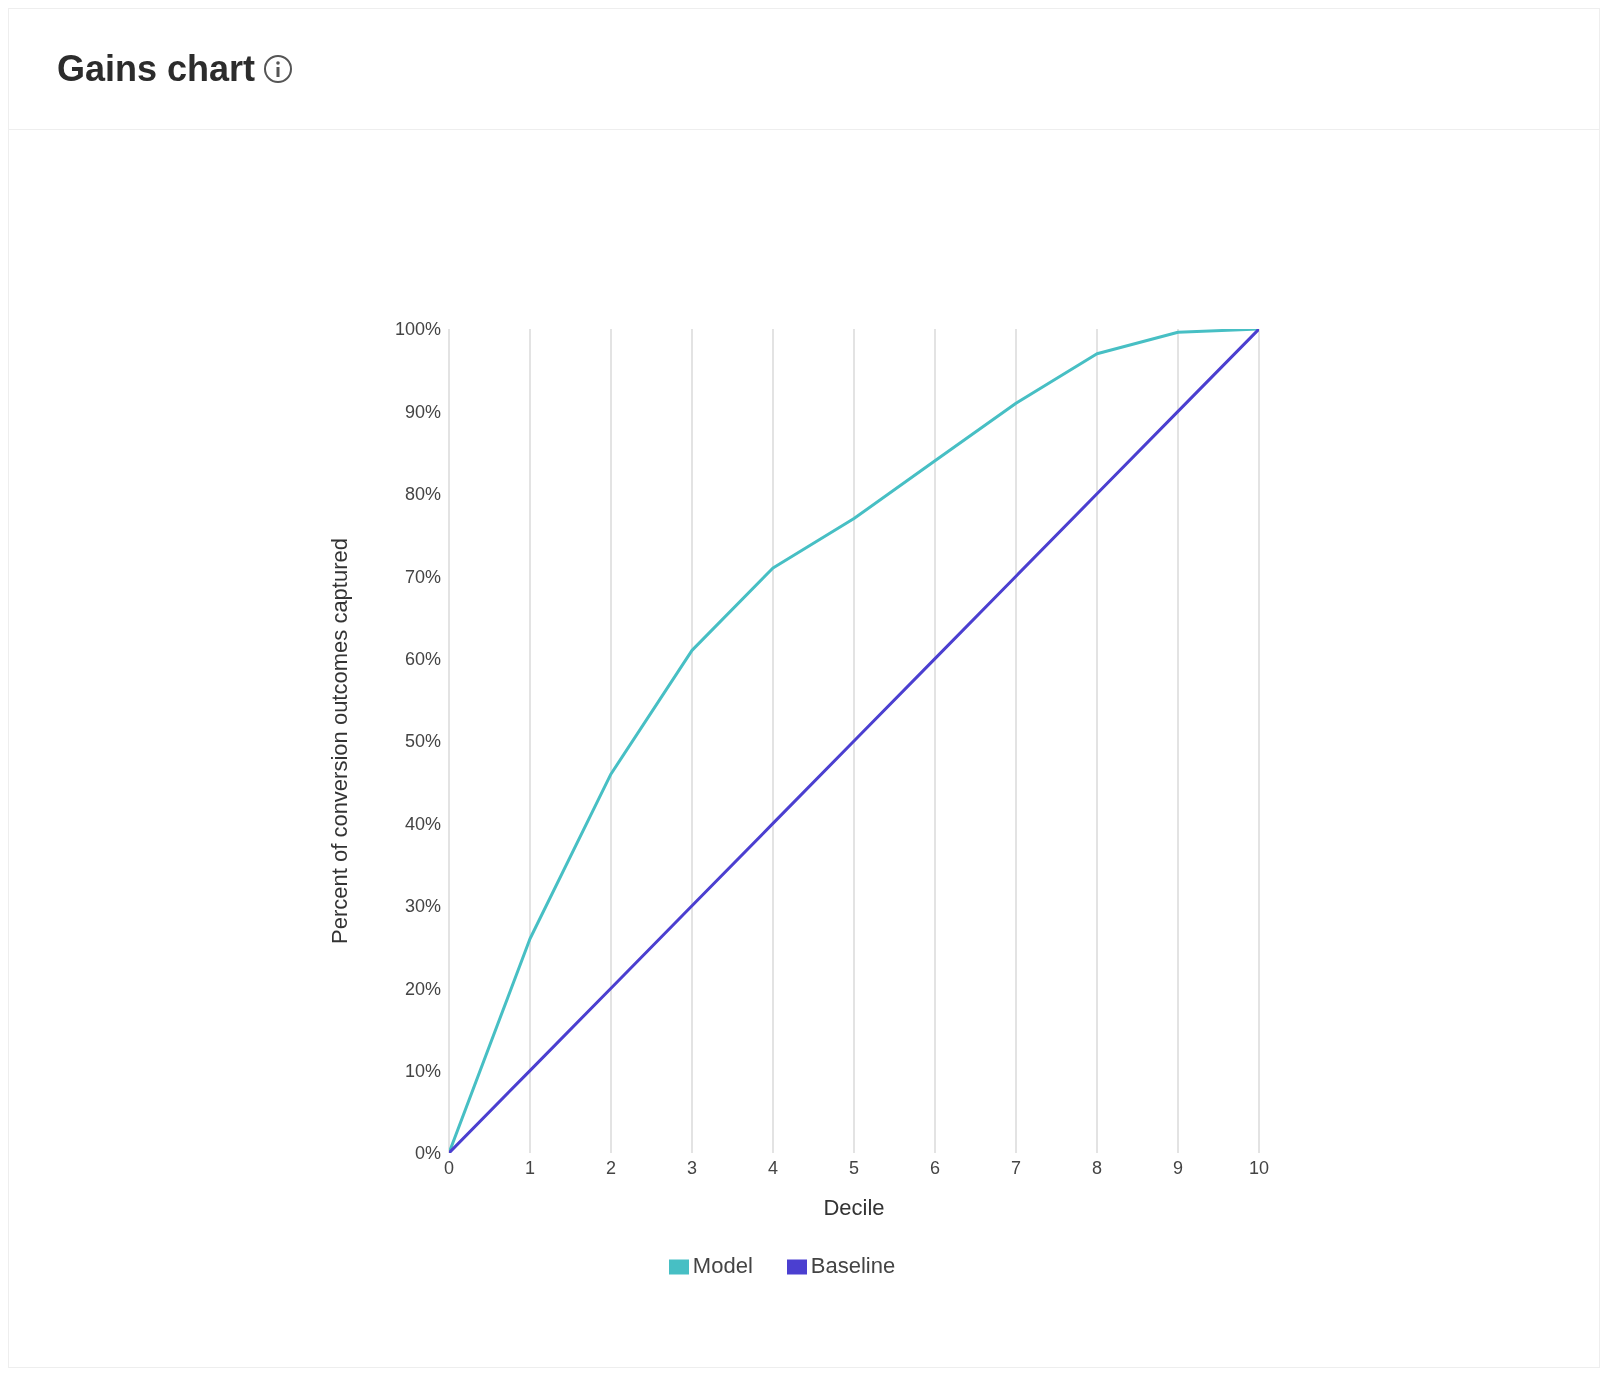  I want to click on y-tick-label: 0%, so click(427, 1153).